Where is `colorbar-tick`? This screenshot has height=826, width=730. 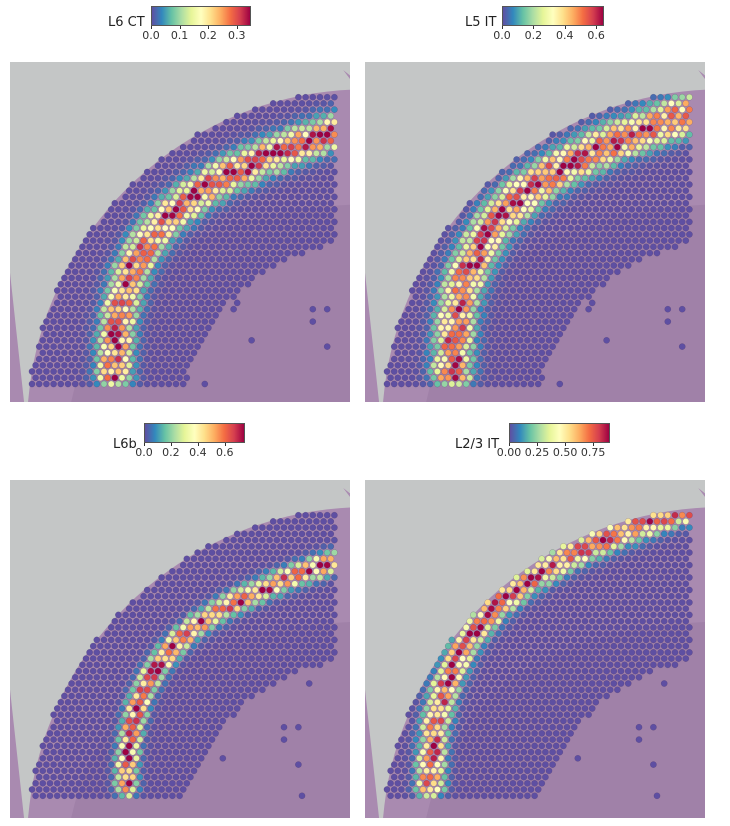 colorbar-tick is located at coordinates (180, 27).